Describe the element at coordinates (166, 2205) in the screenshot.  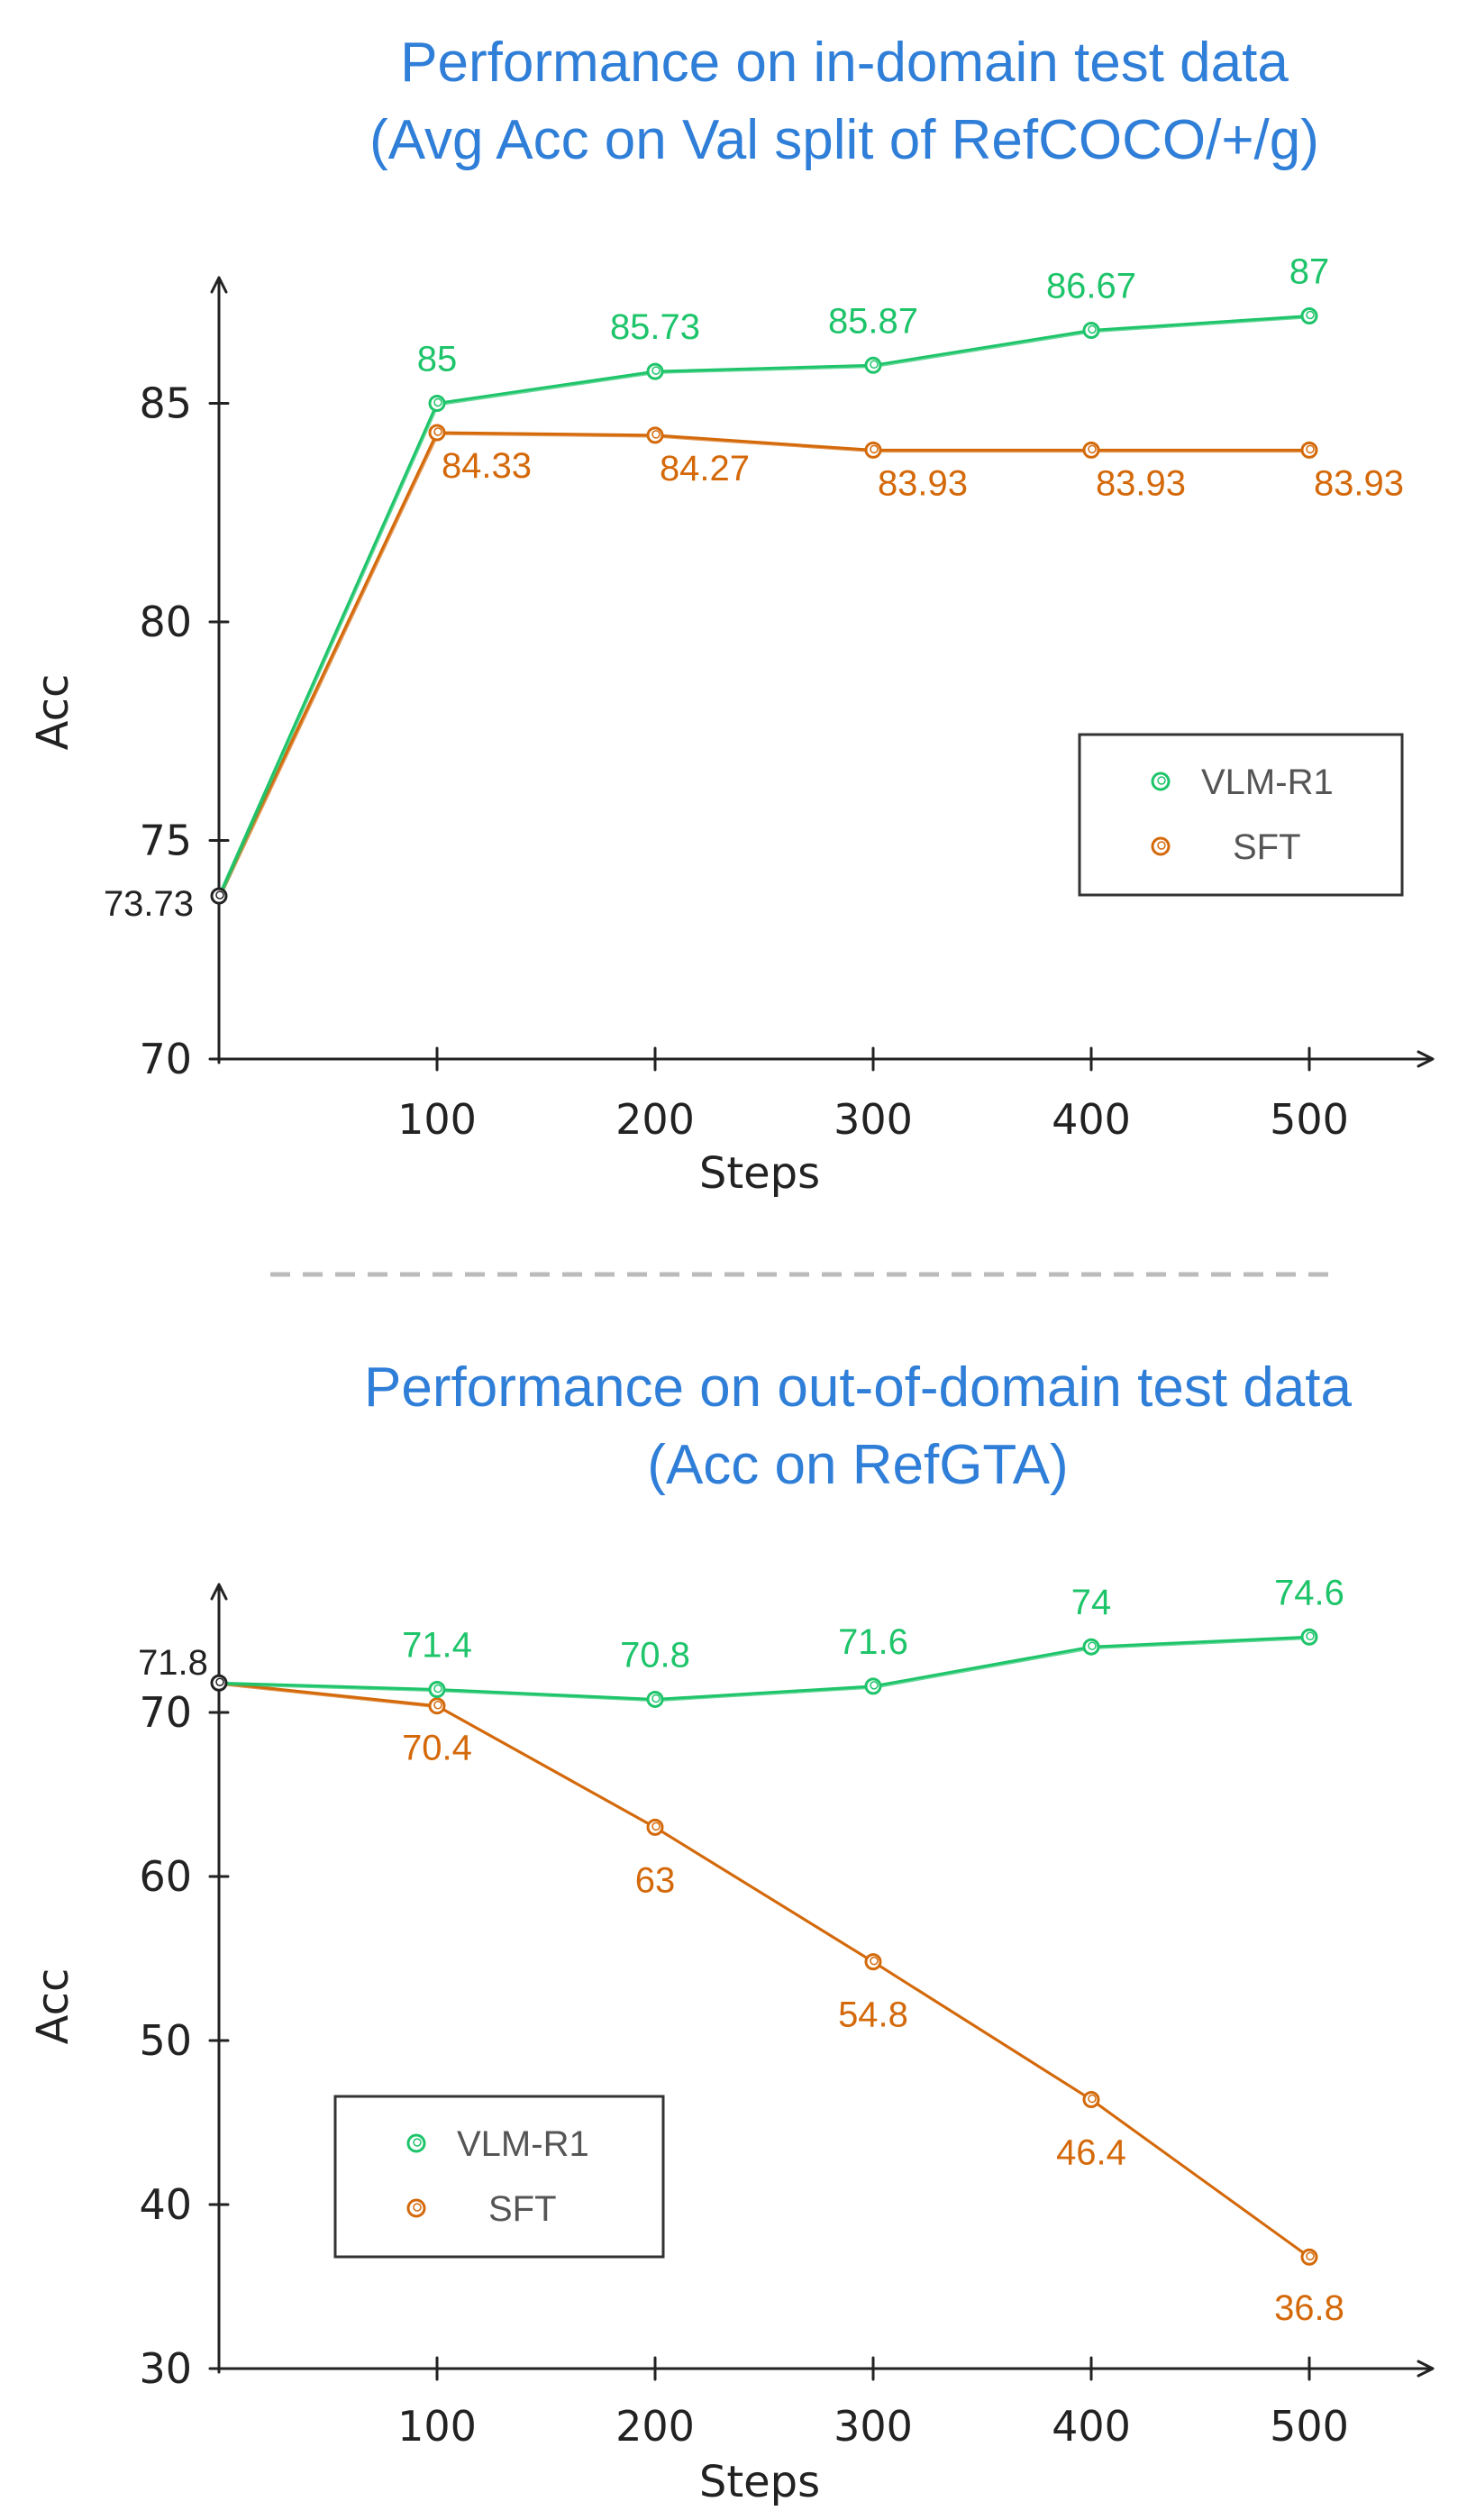
I see `chart2-ytick-label: 40` at that location.